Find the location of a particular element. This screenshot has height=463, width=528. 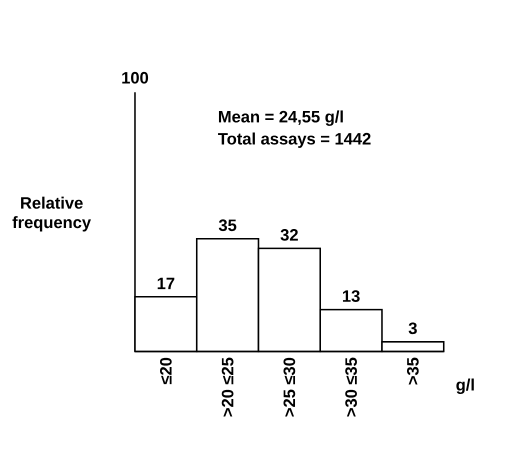

text: Mean = 24,55 g/l is located at coordinates (280, 118).